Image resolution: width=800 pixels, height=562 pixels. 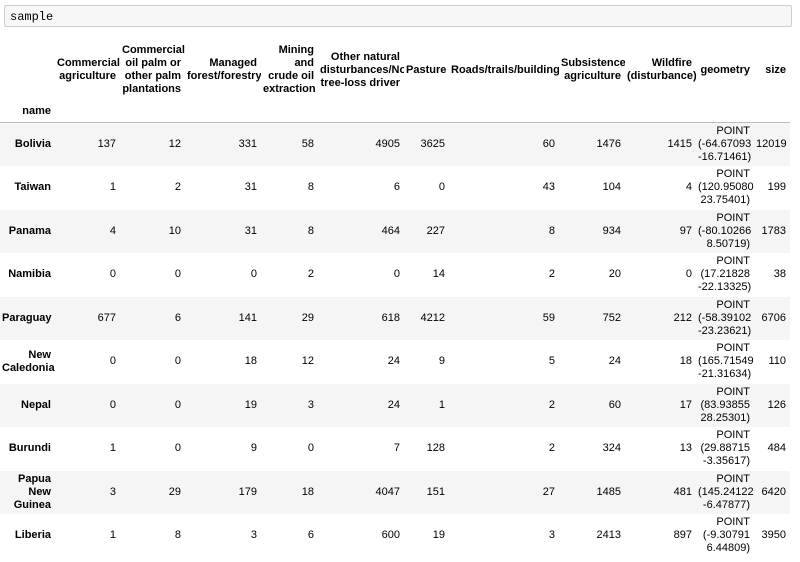 What do you see at coordinates (726, 187) in the screenshot?
I see `table-cell: POINT (120.95080 23.75401)` at bounding box center [726, 187].